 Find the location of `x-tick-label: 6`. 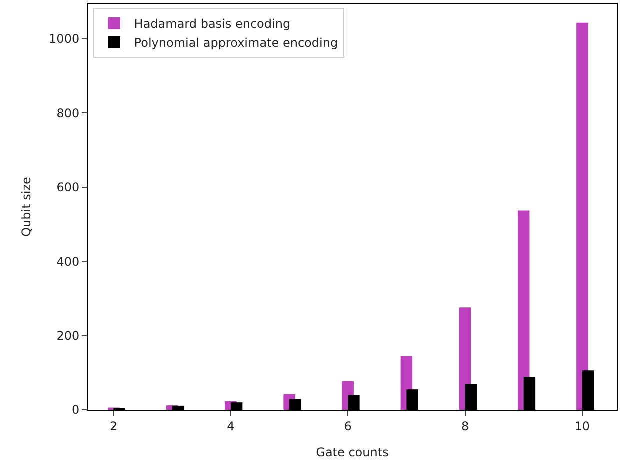

x-tick-label: 6 is located at coordinates (348, 426).